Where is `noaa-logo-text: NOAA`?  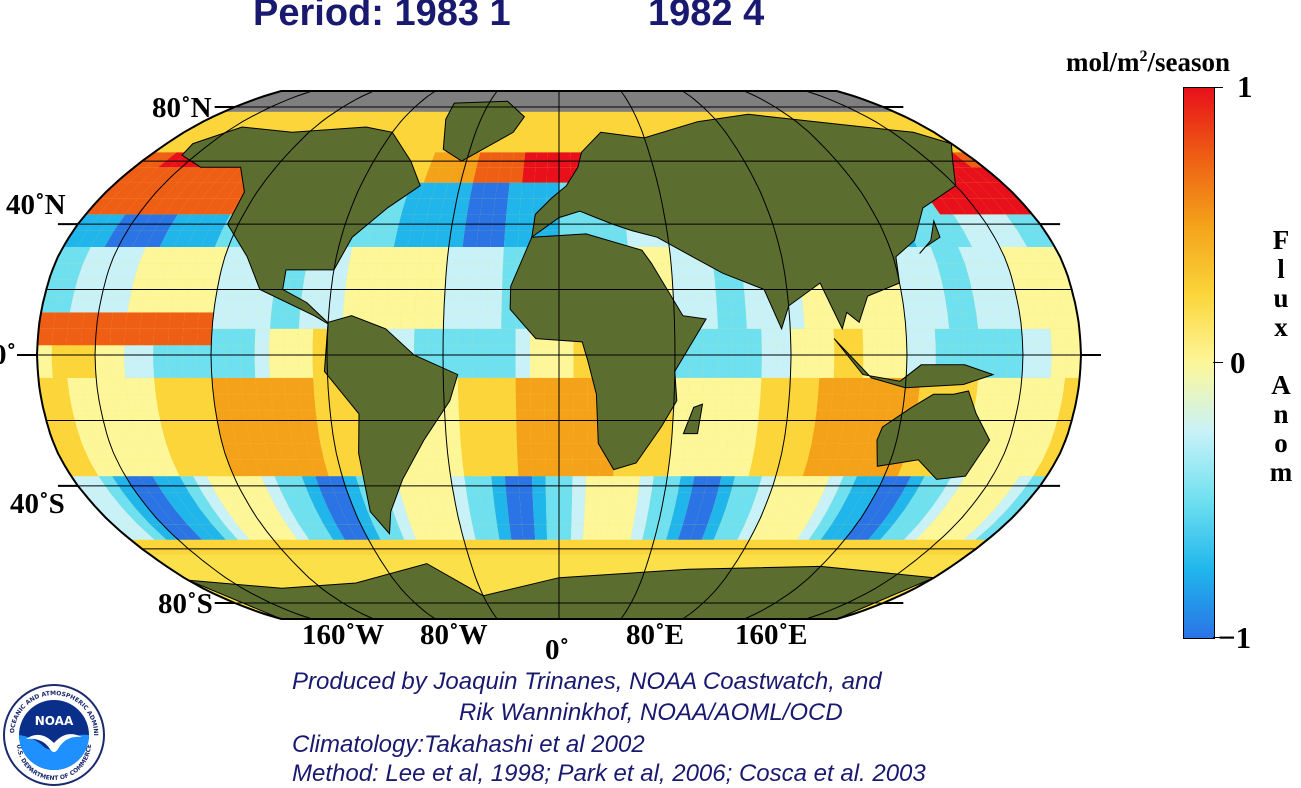 noaa-logo-text: NOAA is located at coordinates (54, 721).